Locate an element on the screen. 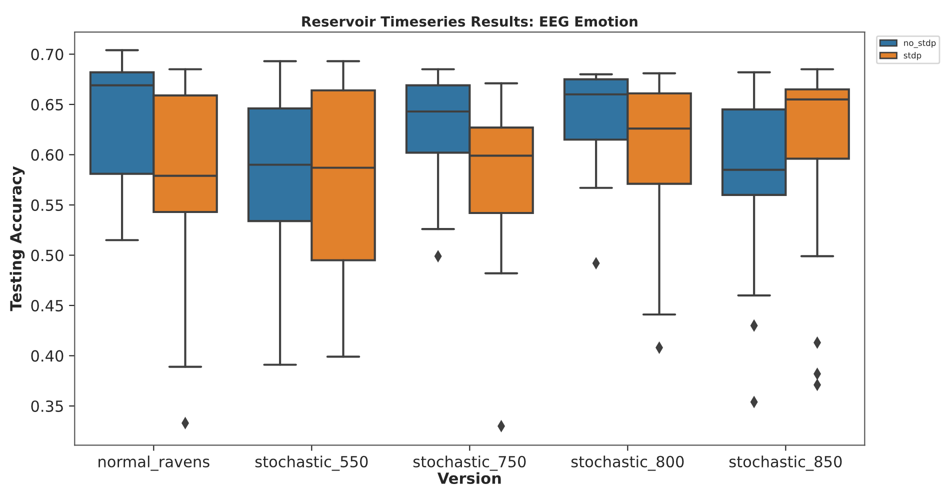  y-tick-label: 0.70 is located at coordinates (47, 54).